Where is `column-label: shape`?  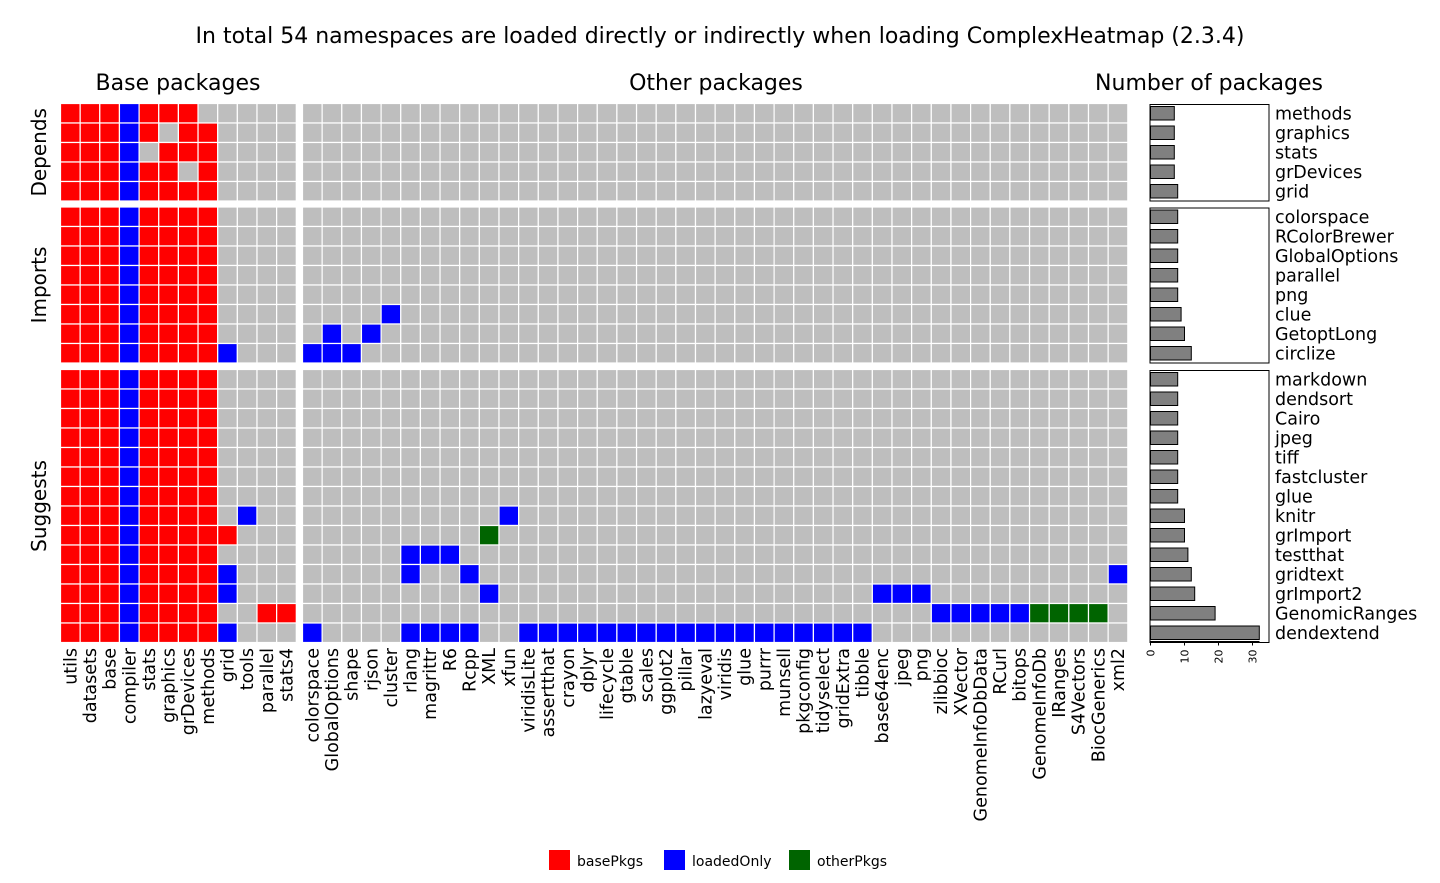 column-label: shape is located at coordinates (353, 674).